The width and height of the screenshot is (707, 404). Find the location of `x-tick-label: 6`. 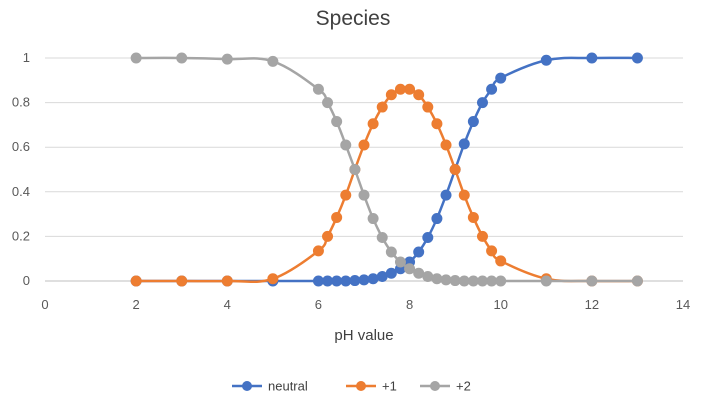

x-tick-label: 6 is located at coordinates (318, 304).